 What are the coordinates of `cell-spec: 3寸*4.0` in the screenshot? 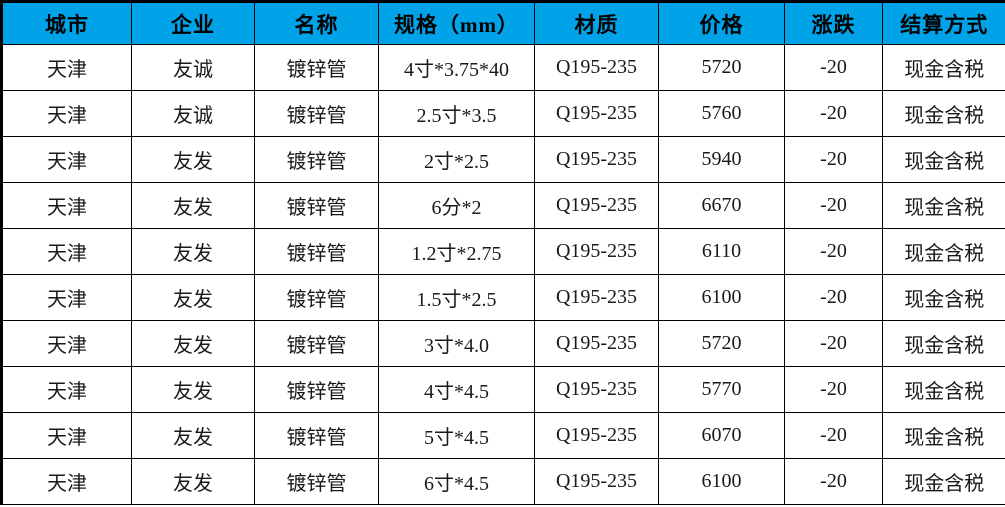 It's located at (456, 343).